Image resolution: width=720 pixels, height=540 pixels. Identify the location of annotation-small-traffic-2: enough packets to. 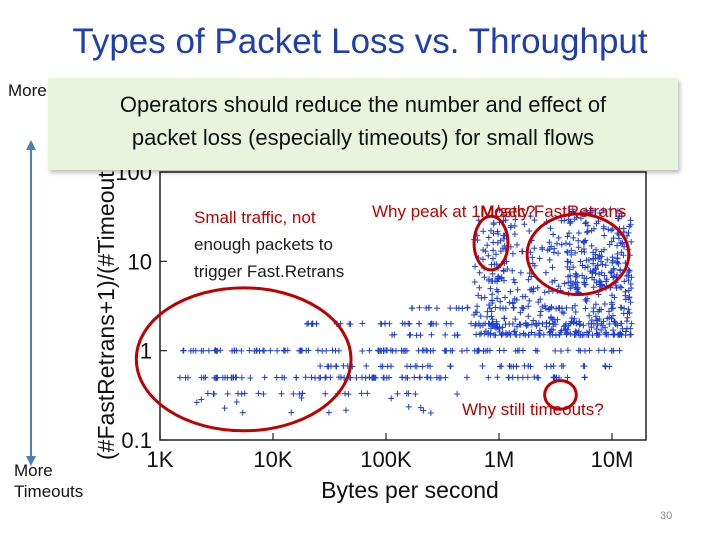
(263, 244).